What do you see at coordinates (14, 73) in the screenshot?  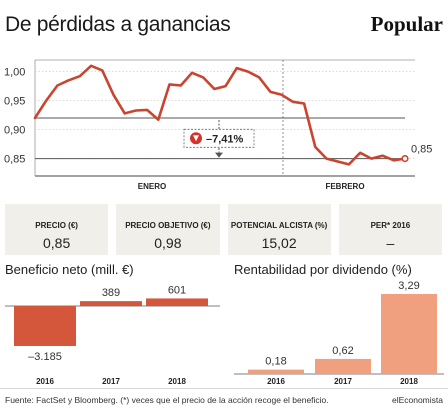 I see `y-tick-label: 1,00` at bounding box center [14, 73].